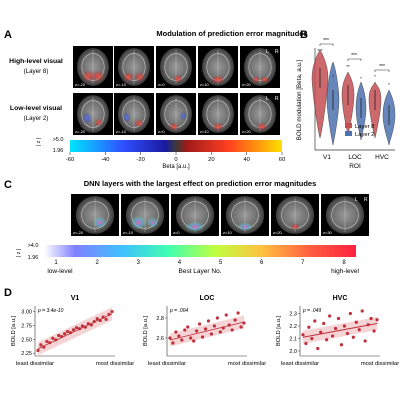 This screenshot has height=400, width=400. What do you see at coordinates (178, 311) in the screenshot?
I see `scatter-p-value: p = .004` at bounding box center [178, 311].